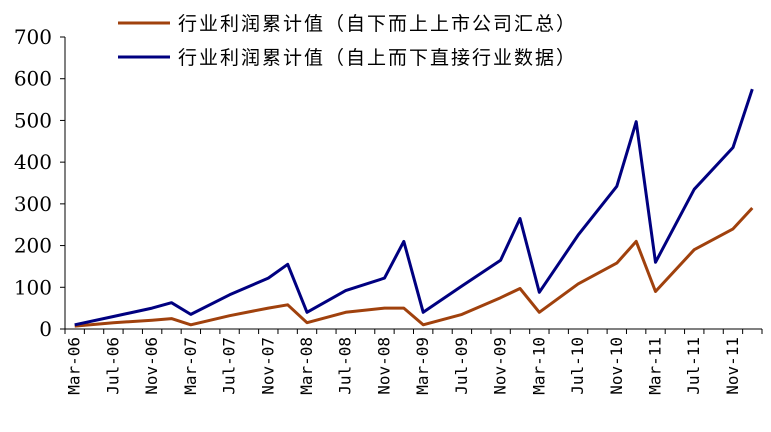 The width and height of the screenshot is (771, 432). Describe the element at coordinates (45, 329) in the screenshot. I see `y-tick-label: 0` at that location.